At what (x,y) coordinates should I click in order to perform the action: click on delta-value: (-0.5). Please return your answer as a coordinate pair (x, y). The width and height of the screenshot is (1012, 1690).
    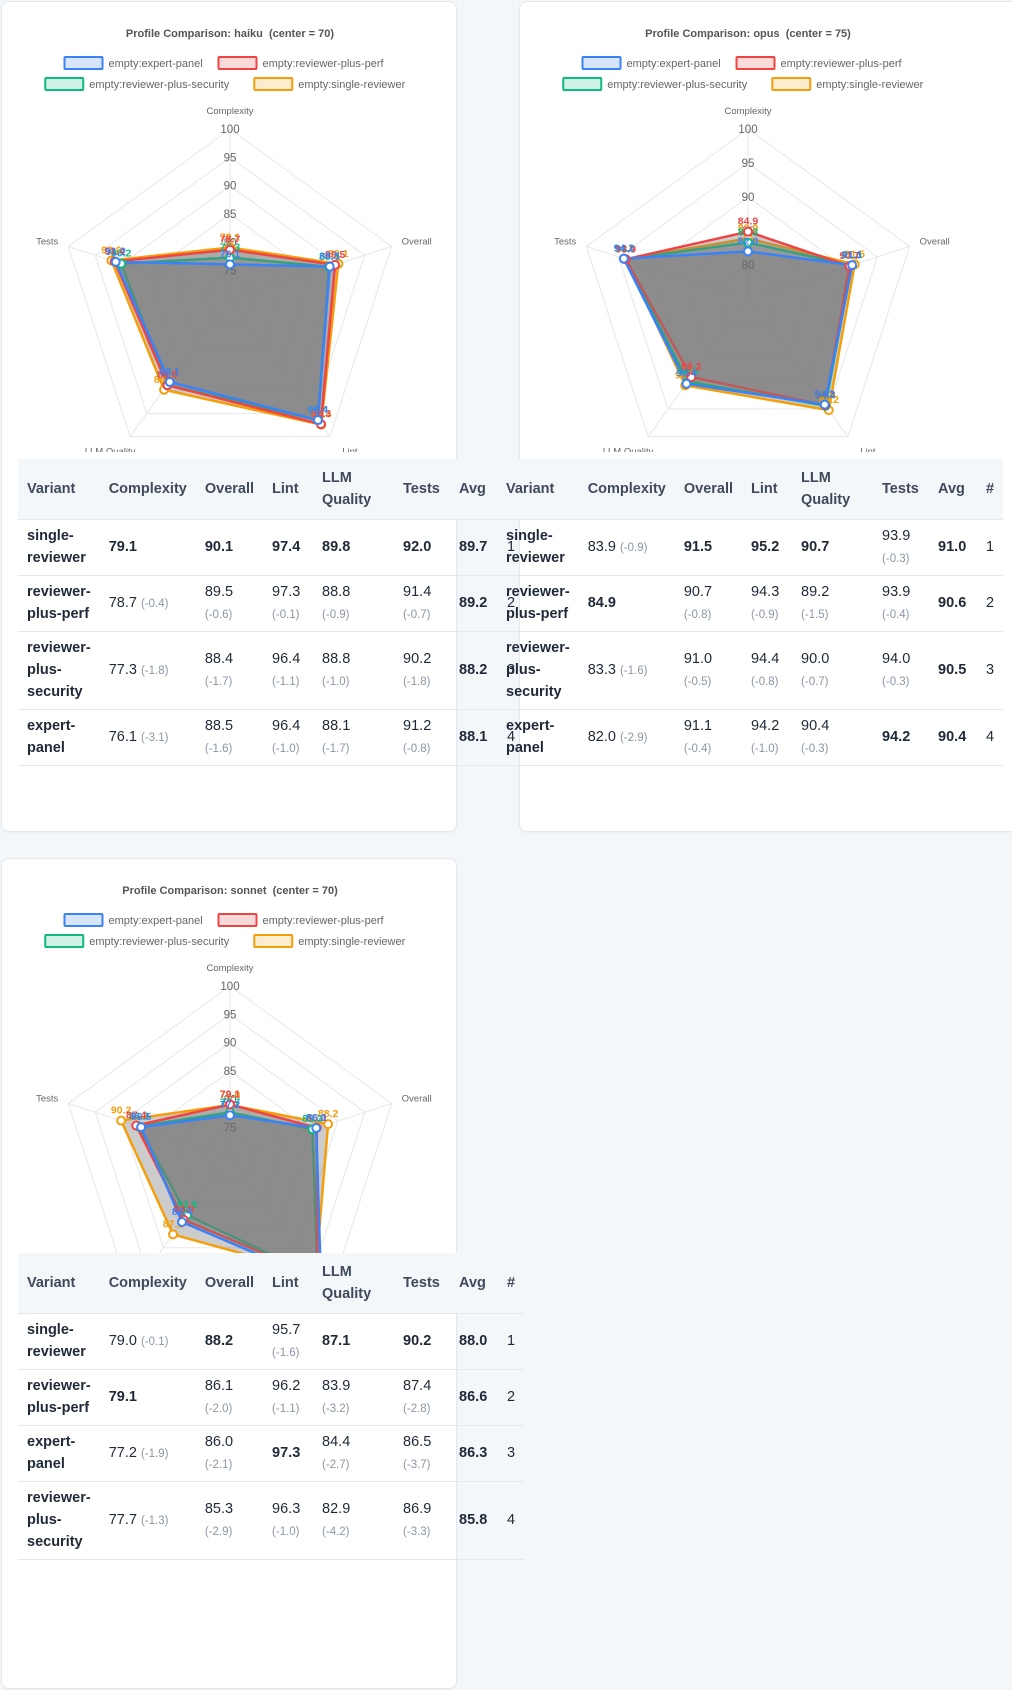
    Looking at the image, I should click on (697, 681).